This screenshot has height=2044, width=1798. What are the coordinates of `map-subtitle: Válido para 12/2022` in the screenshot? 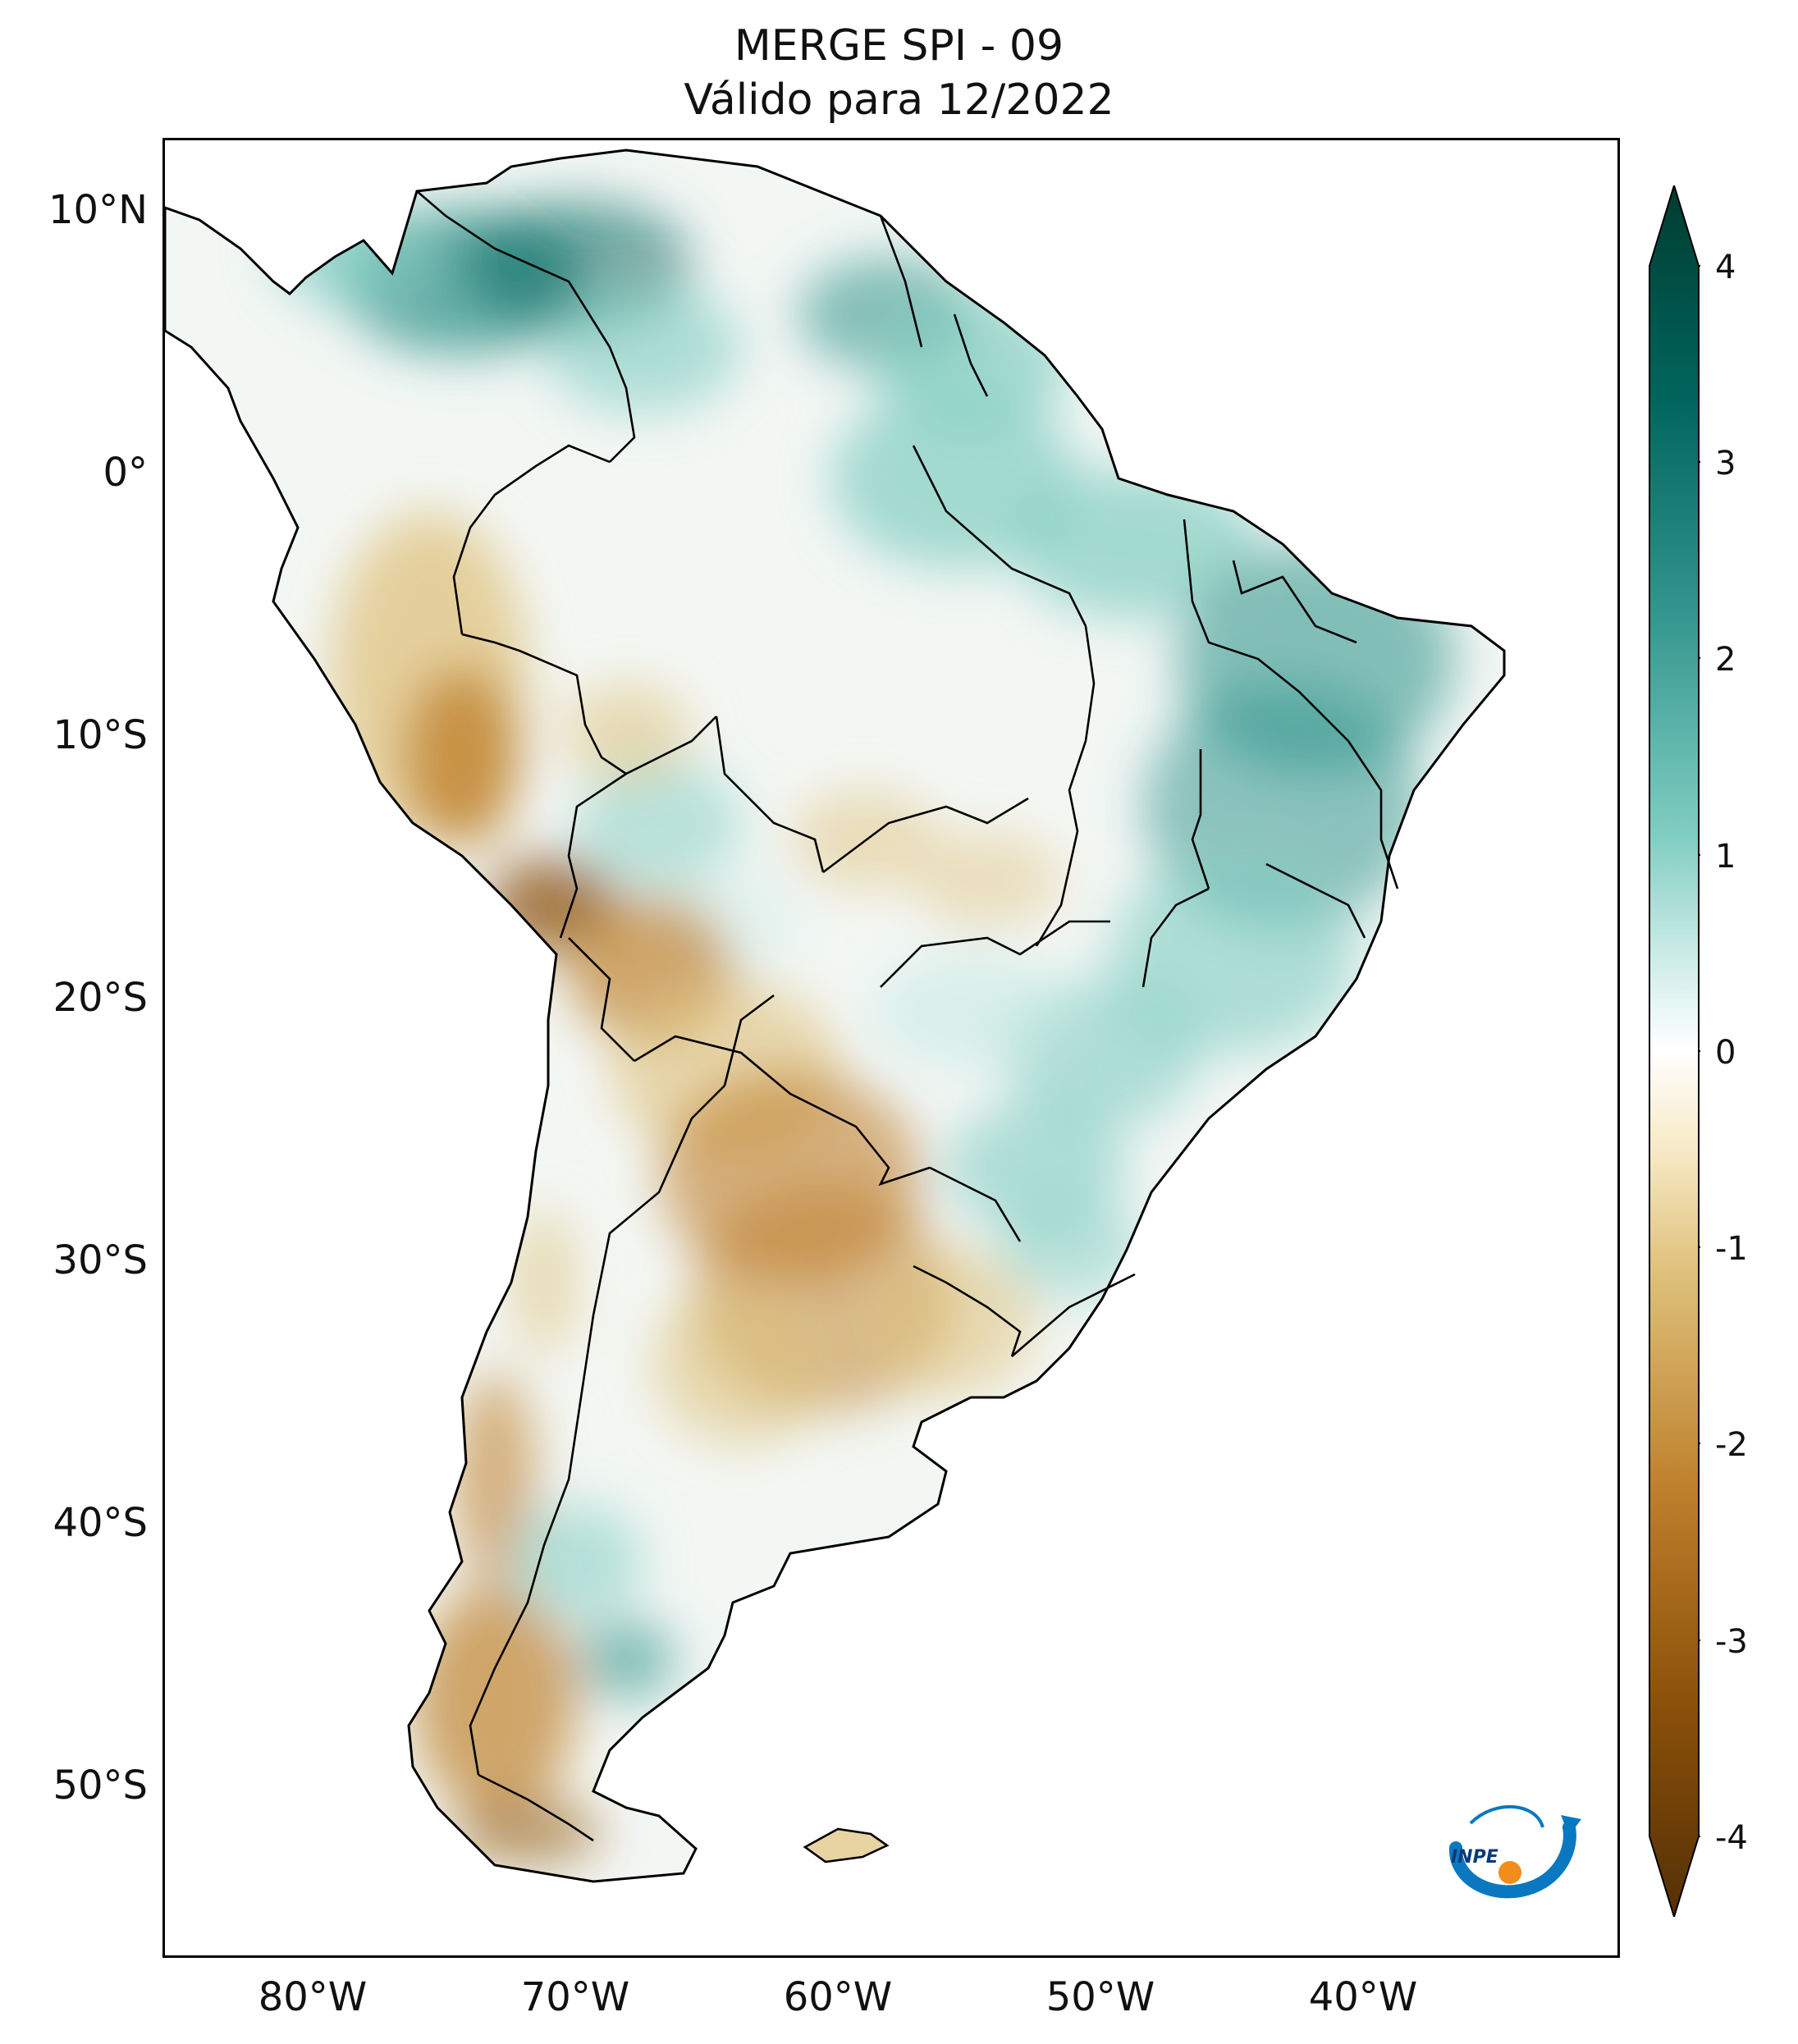 It's located at (899, 100).